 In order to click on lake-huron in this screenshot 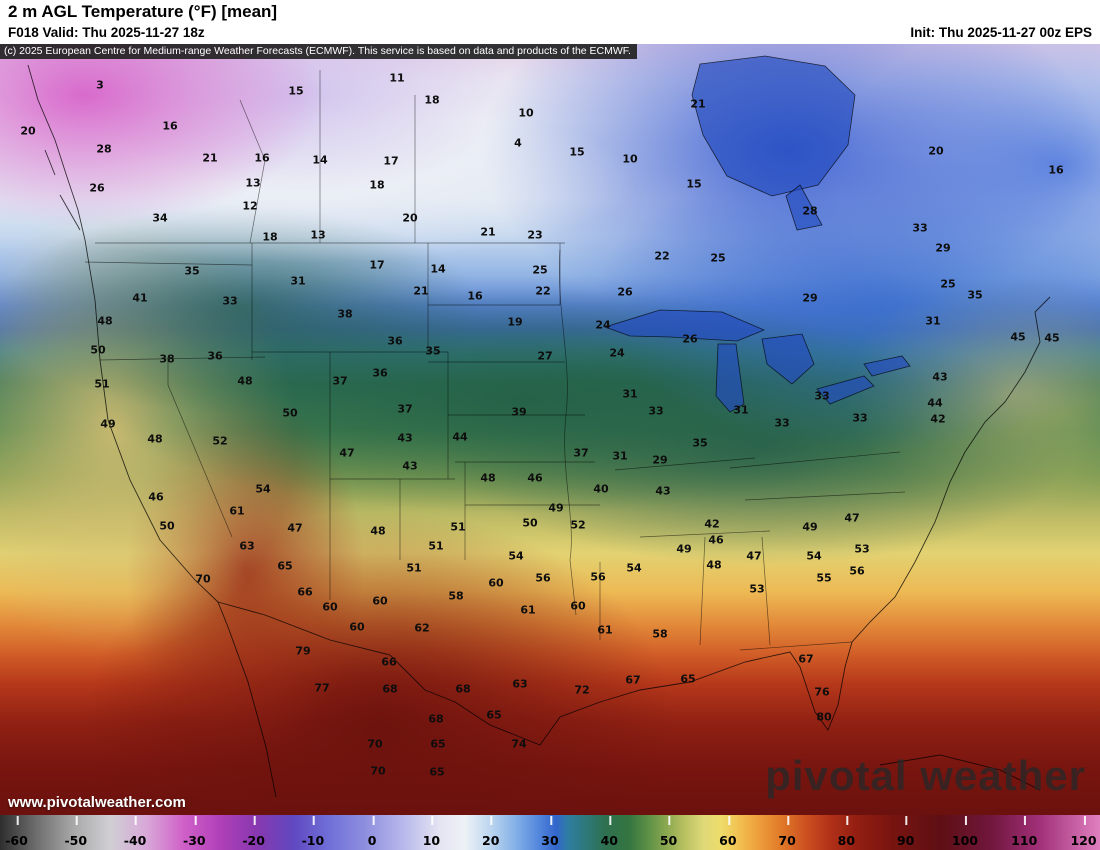, I will do `click(788, 359)`.